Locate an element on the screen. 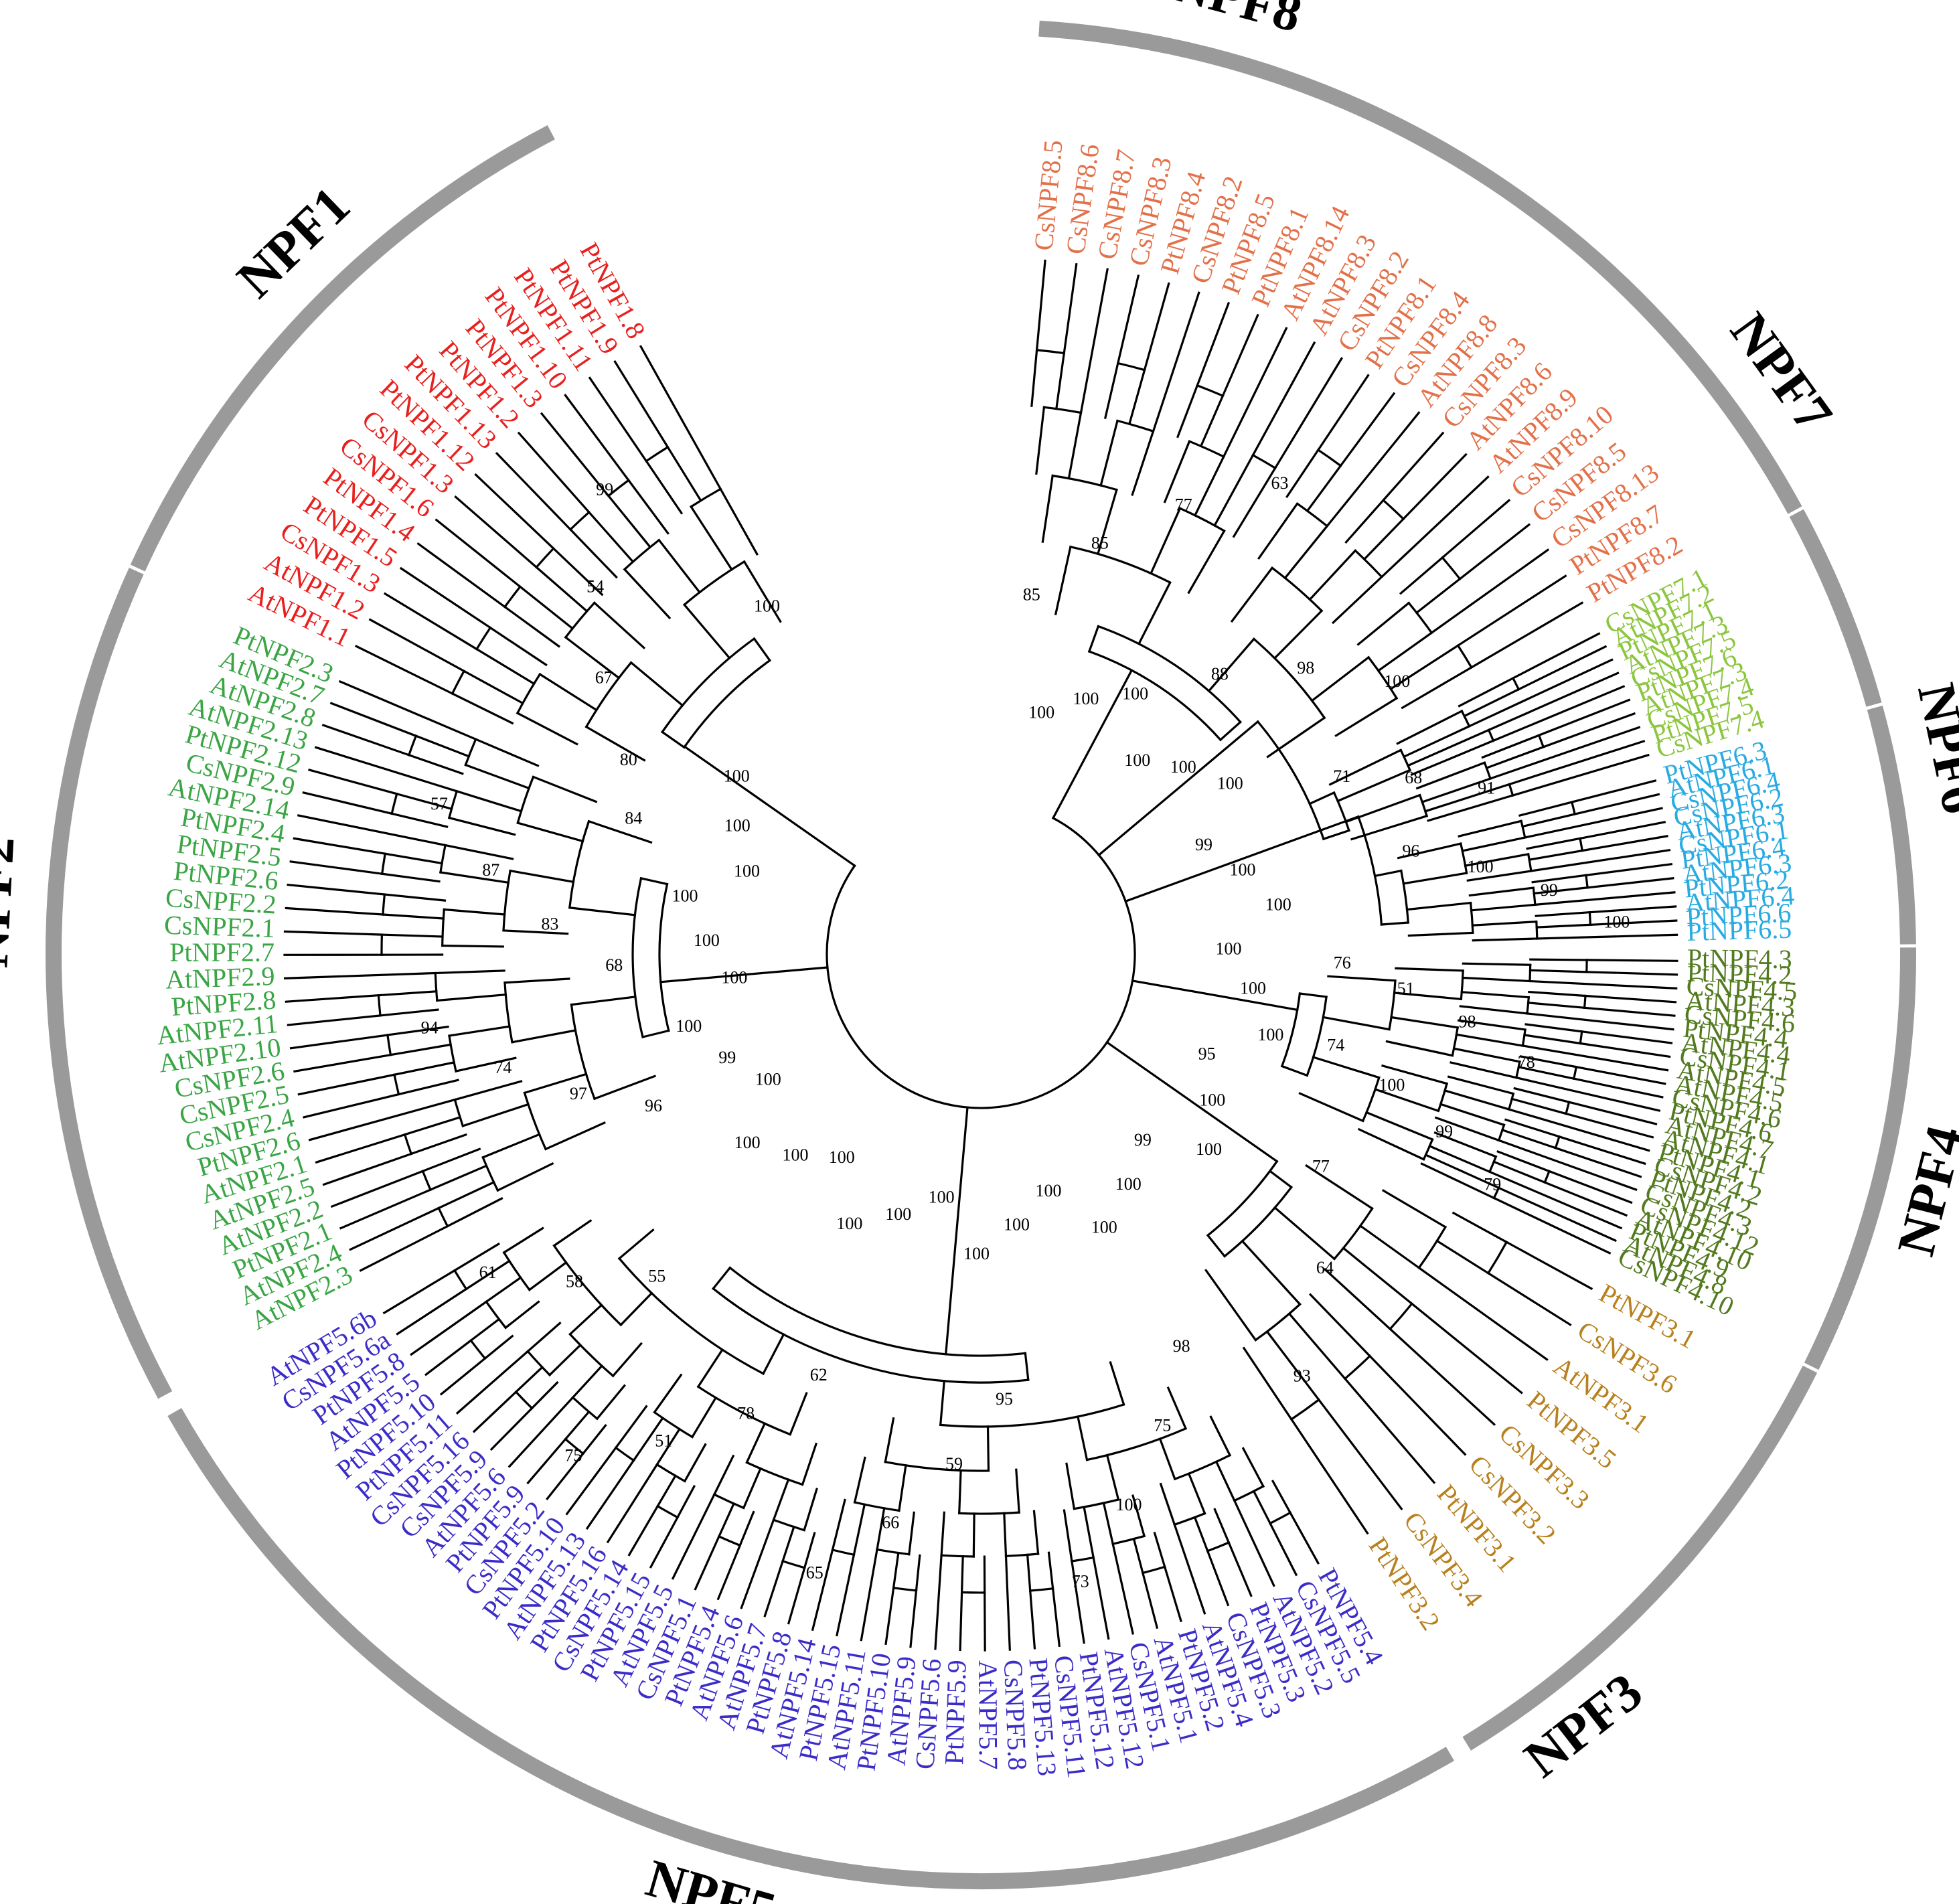  clade-stem is located at coordinates (1178, 788).